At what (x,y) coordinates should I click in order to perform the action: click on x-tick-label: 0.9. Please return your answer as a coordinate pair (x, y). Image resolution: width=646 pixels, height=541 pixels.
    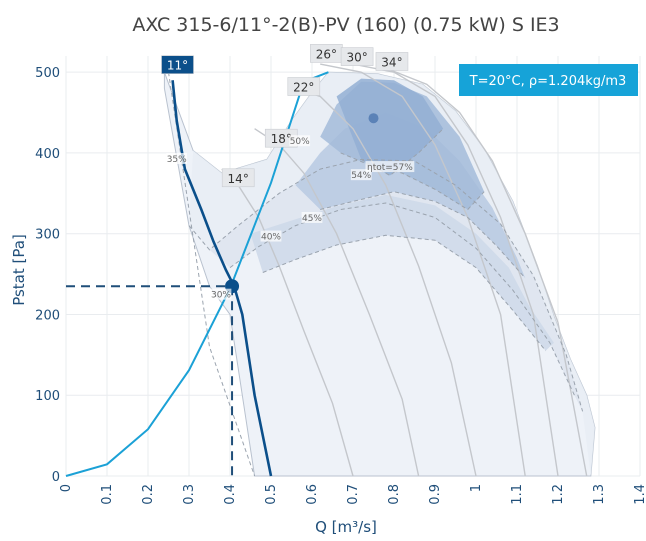
    Looking at the image, I should click on (435, 494).